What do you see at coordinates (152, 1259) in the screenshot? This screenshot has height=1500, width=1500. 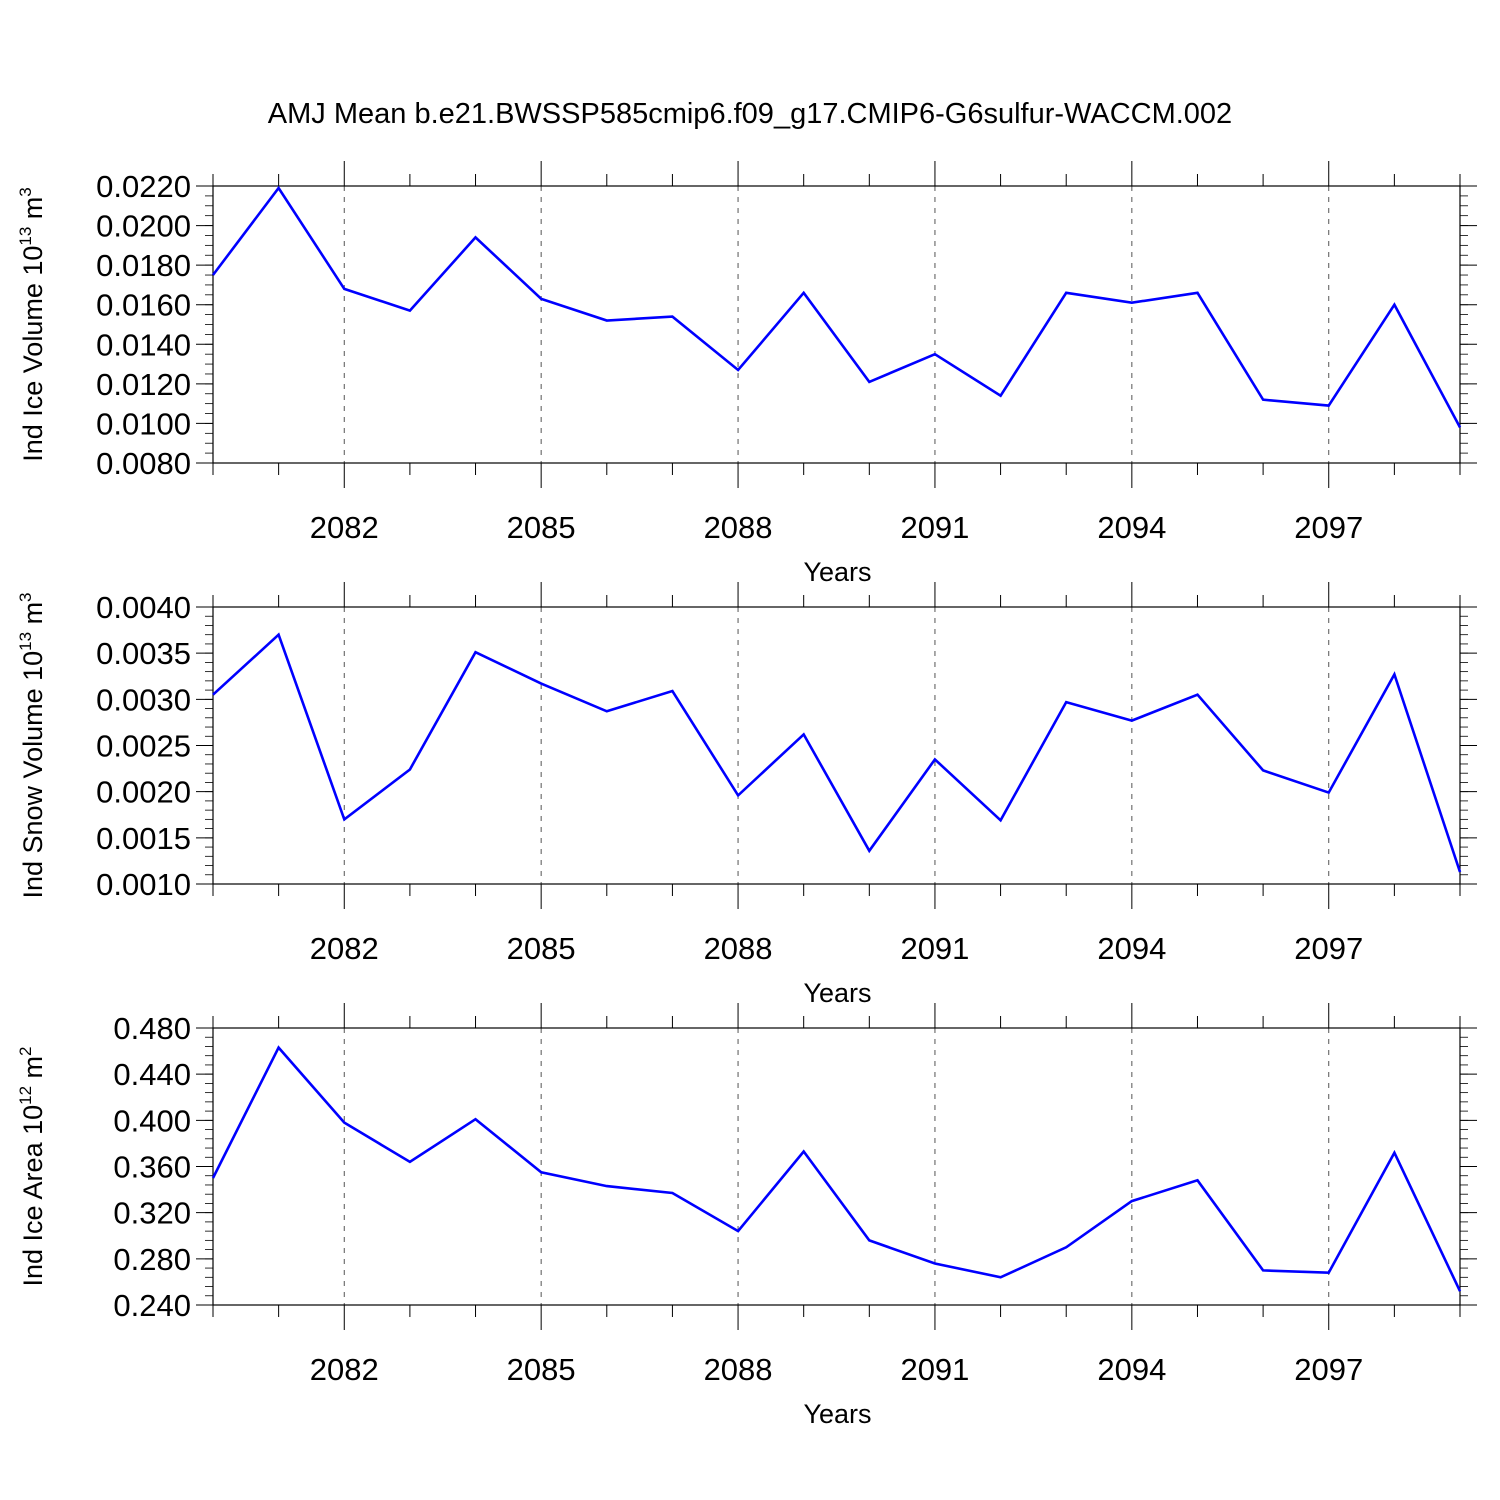 I see `y-tick-label: 0.280` at bounding box center [152, 1259].